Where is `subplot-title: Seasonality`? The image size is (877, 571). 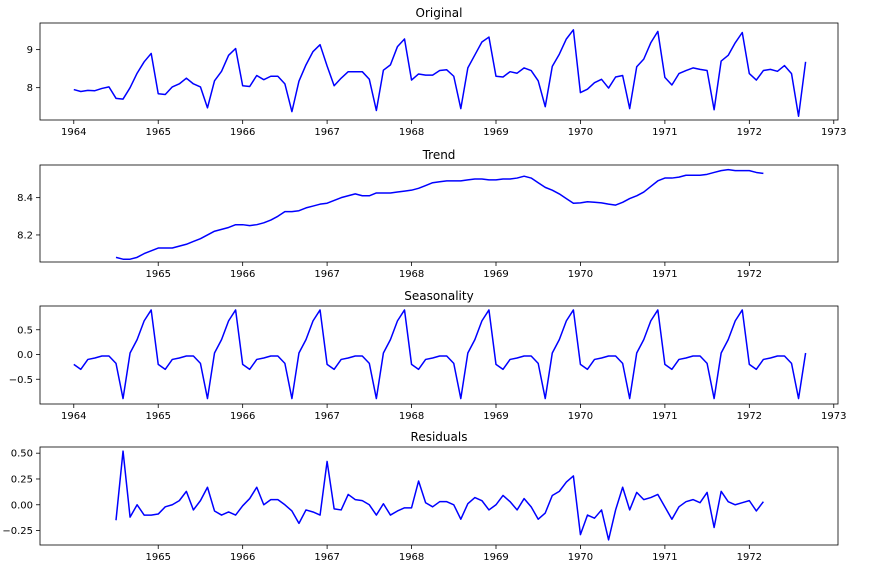
subplot-title: Seasonality is located at coordinates (438, 296).